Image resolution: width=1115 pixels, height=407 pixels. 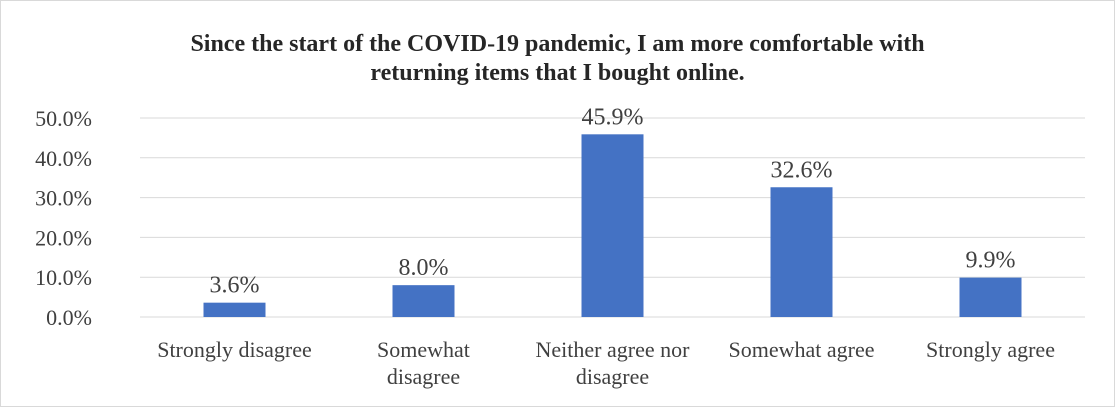 What do you see at coordinates (613, 349) in the screenshot?
I see `x-tick-label: Neither agree nor` at bounding box center [613, 349].